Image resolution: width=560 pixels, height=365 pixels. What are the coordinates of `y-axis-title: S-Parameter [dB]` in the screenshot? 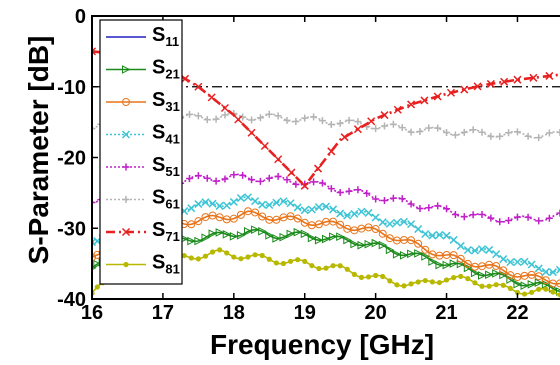 It's located at (38, 150).